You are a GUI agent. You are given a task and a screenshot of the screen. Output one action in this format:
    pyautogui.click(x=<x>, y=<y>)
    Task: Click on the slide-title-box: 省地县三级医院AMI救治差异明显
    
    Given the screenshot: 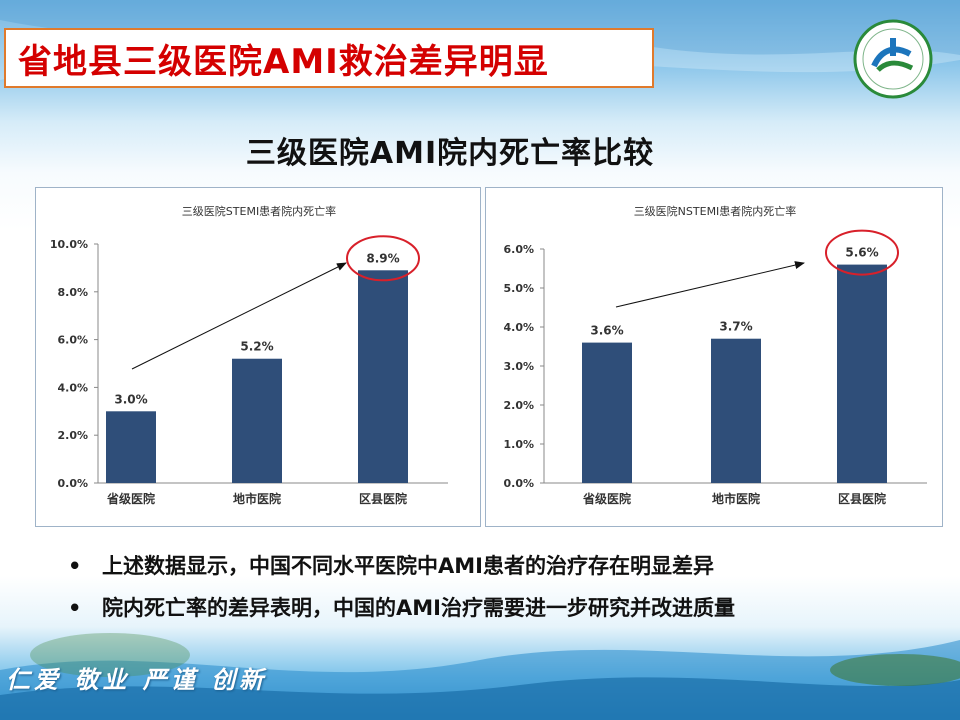 What is the action you would take?
    pyautogui.click(x=329, y=58)
    